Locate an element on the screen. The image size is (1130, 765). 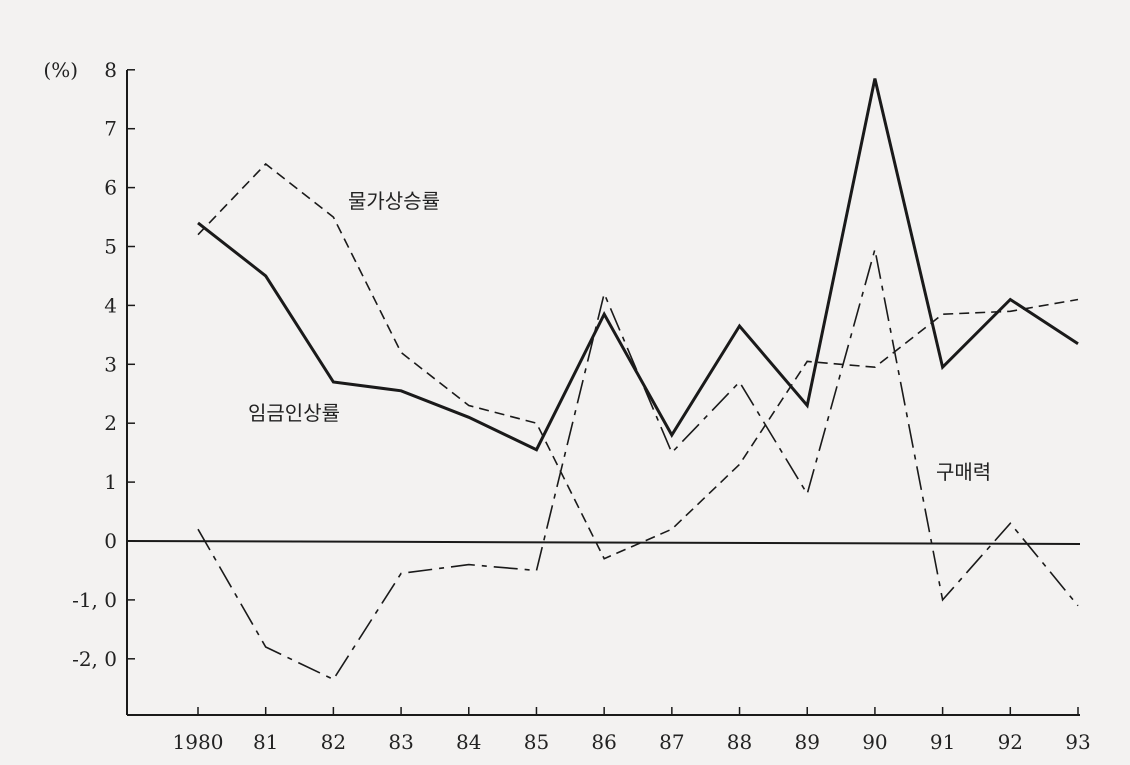
x-tick-label: 92 is located at coordinates (1010, 742).